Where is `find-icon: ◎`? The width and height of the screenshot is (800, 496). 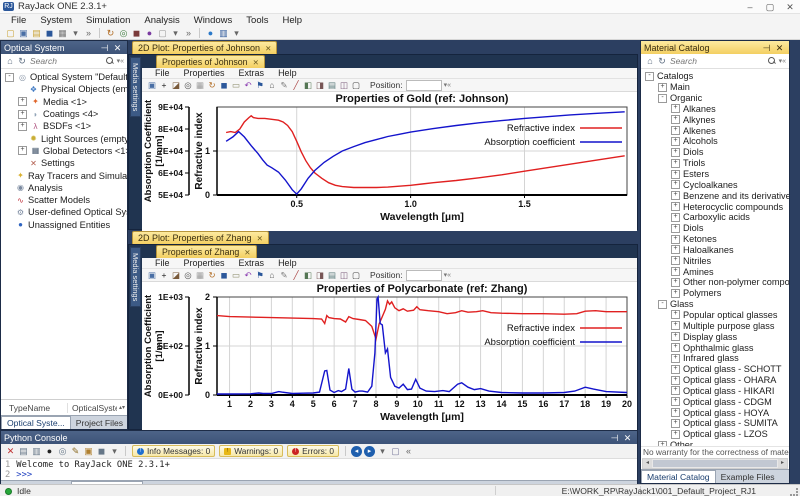
find-icon: ◎ is located at coordinates (62, 451).